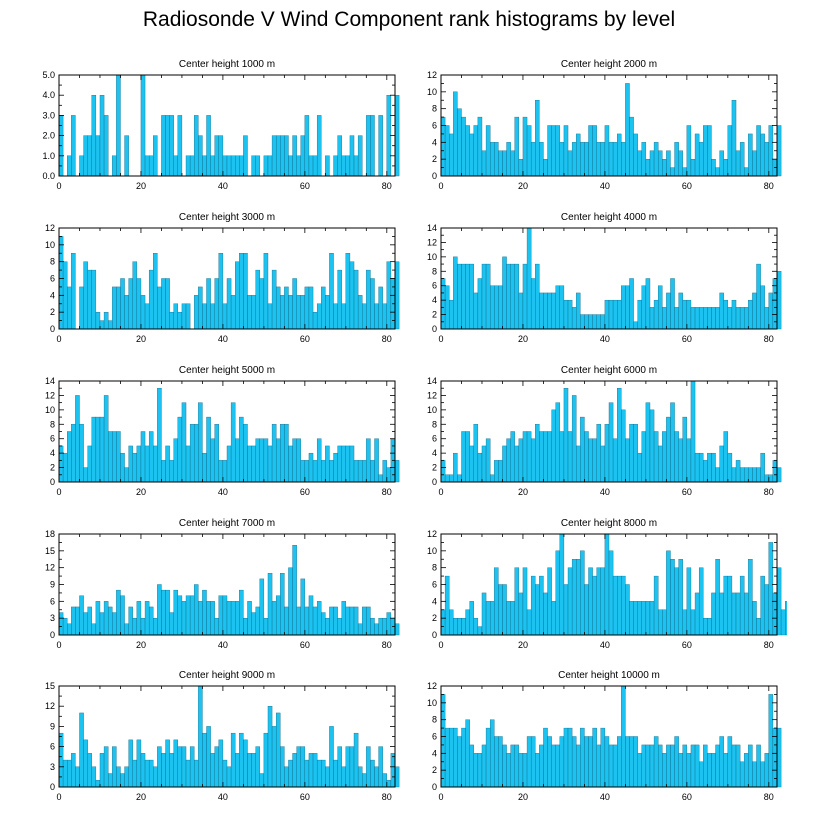 This screenshot has height=824, width=818. What do you see at coordinates (523, 186) in the screenshot?
I see `x-tick-label: 20` at bounding box center [523, 186].